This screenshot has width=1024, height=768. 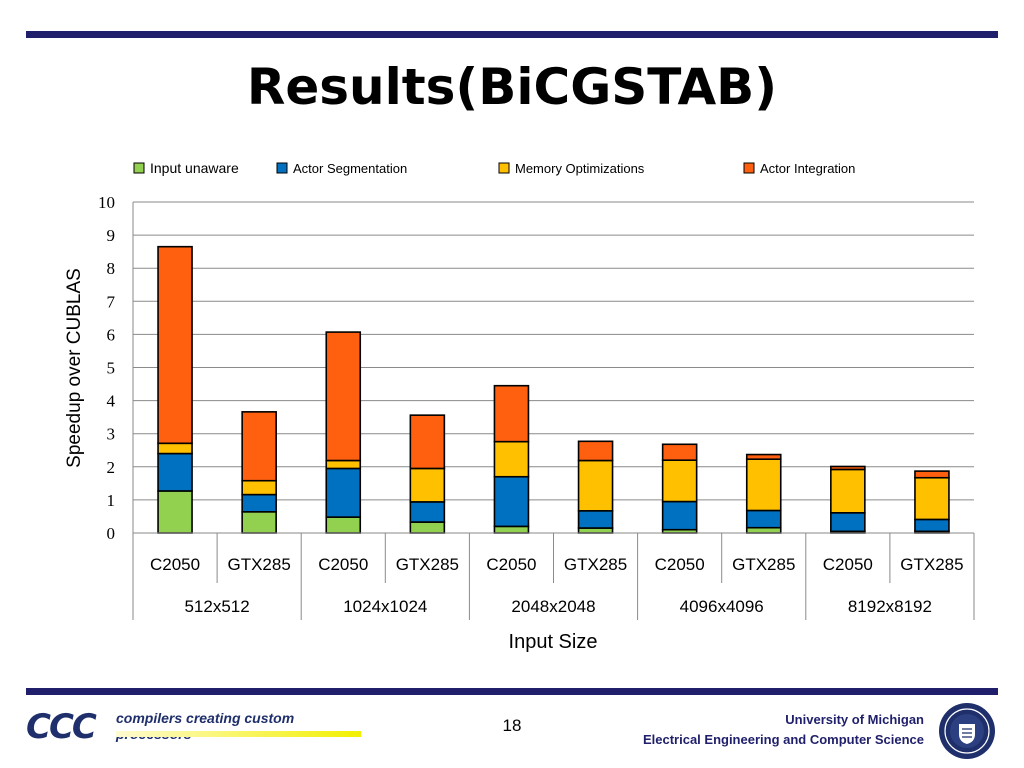 What do you see at coordinates (111, 500) in the screenshot?
I see `y-tick-label: 1` at bounding box center [111, 500].